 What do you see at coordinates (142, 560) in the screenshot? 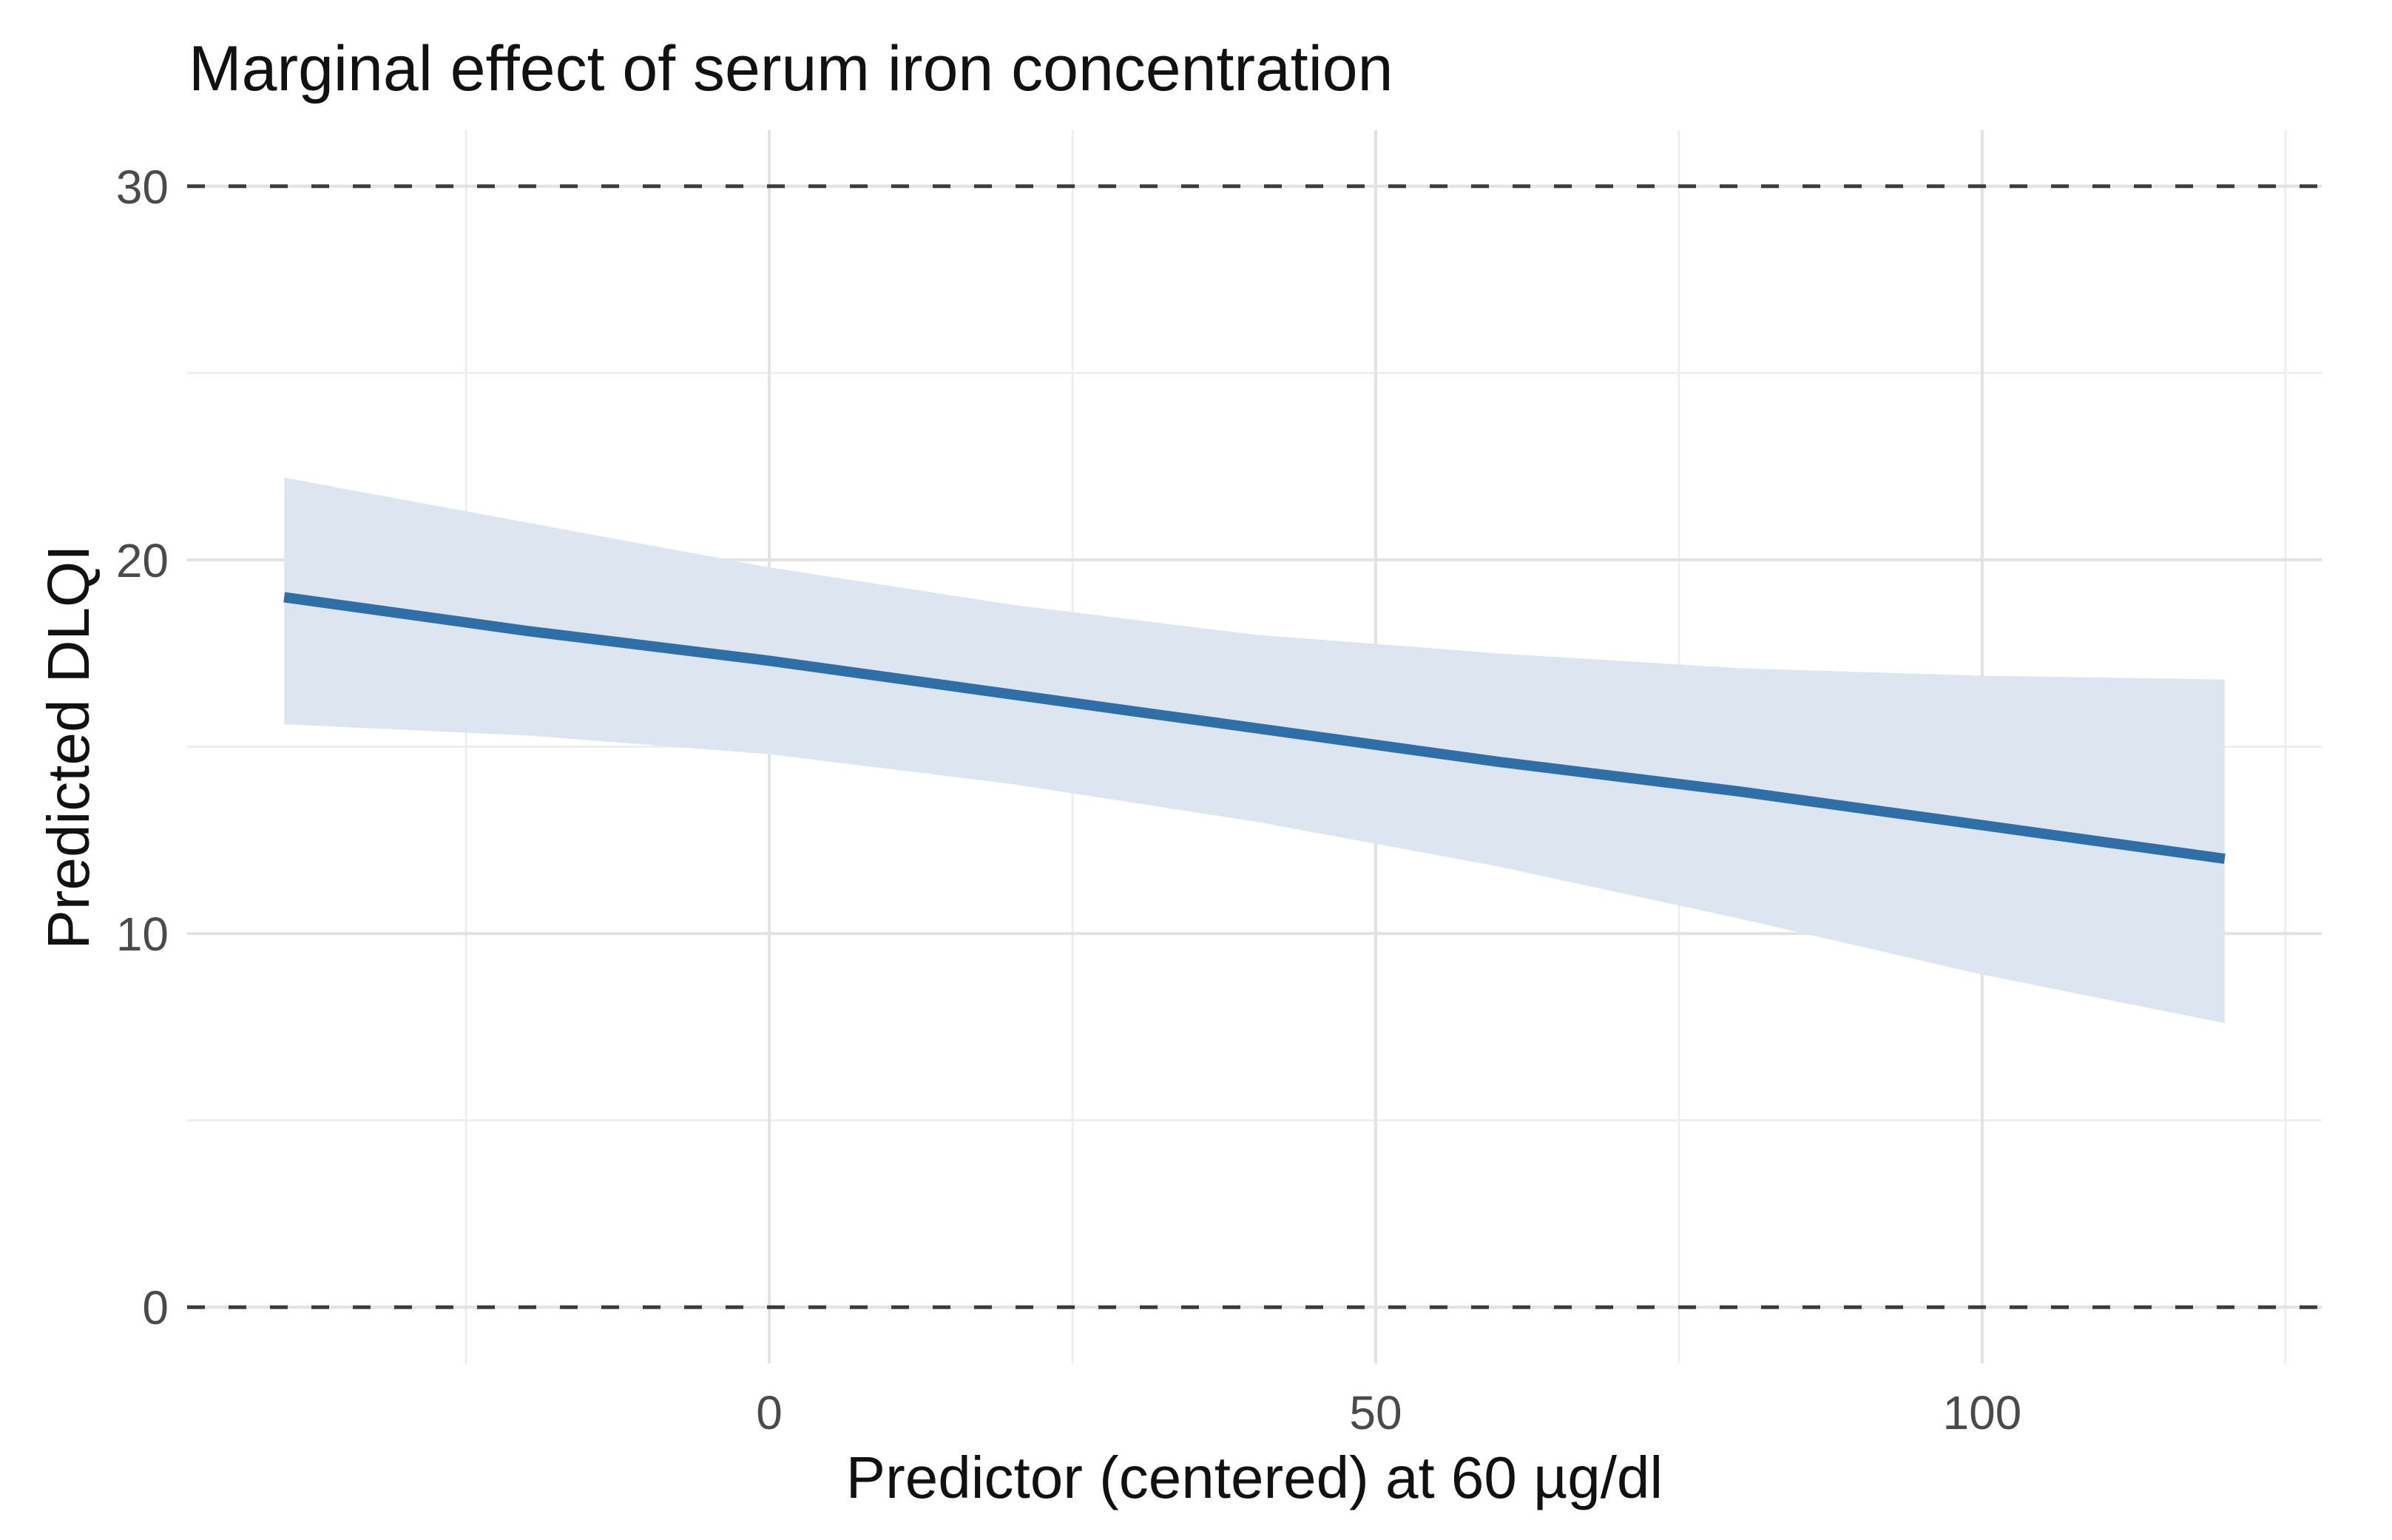
I see `y-tick-label-20: 20` at bounding box center [142, 560].